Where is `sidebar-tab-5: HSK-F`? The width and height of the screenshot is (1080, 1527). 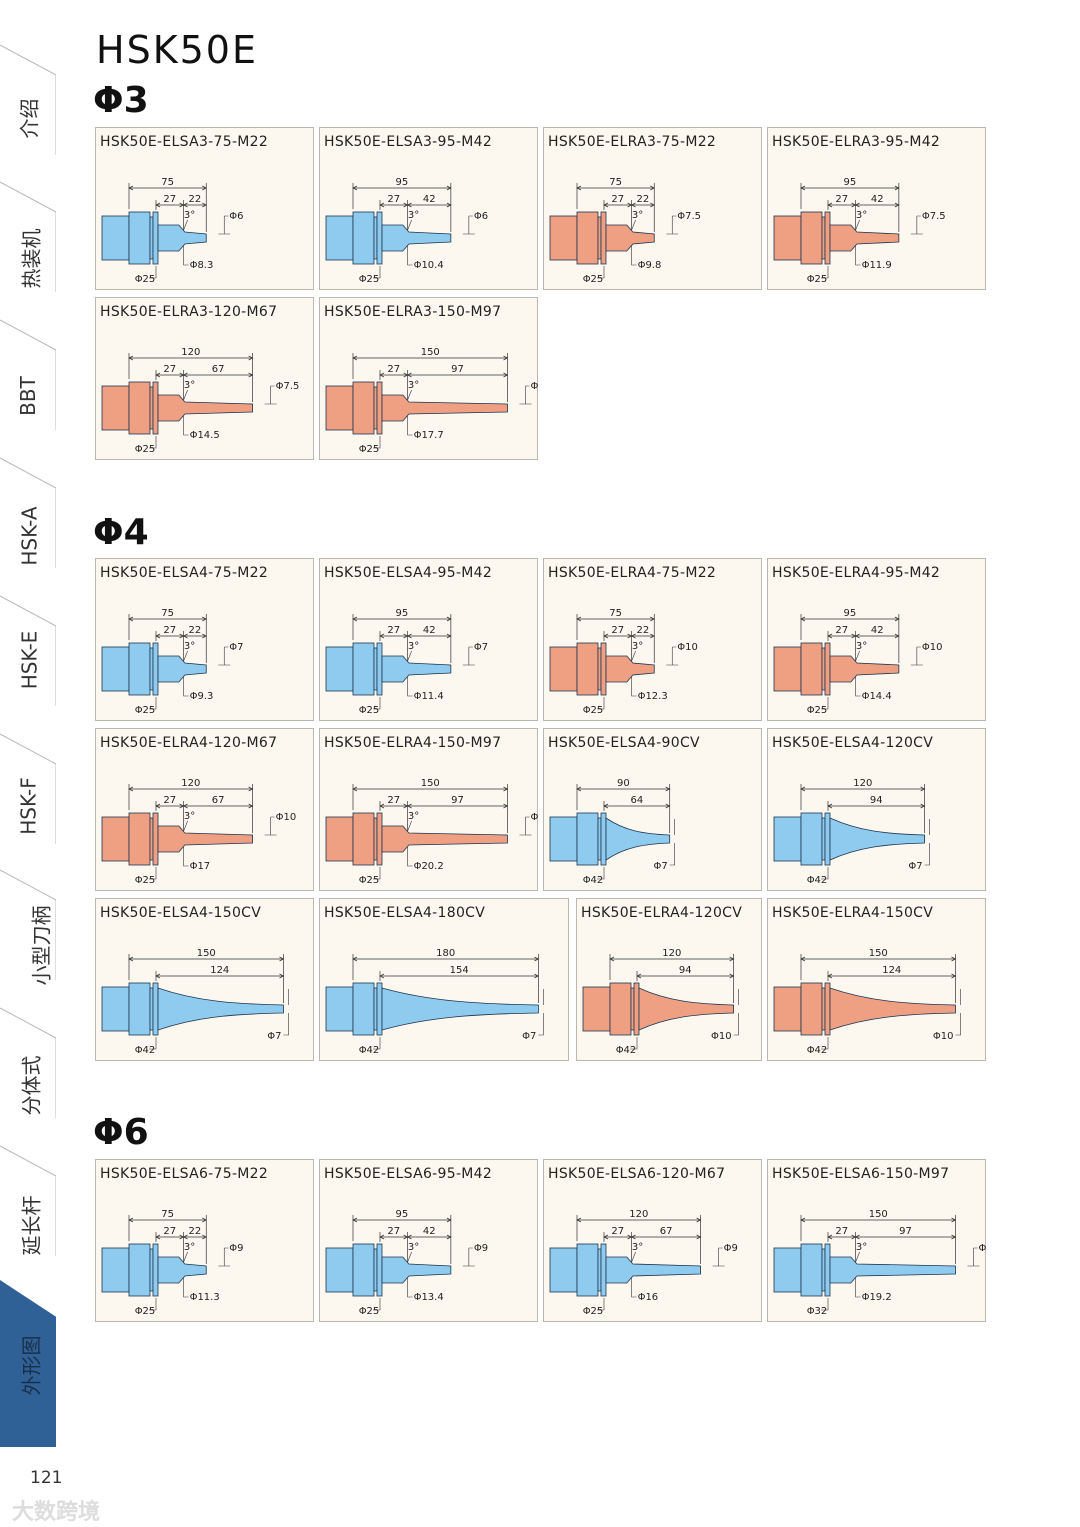 sidebar-tab-5: HSK-F is located at coordinates (28, 805).